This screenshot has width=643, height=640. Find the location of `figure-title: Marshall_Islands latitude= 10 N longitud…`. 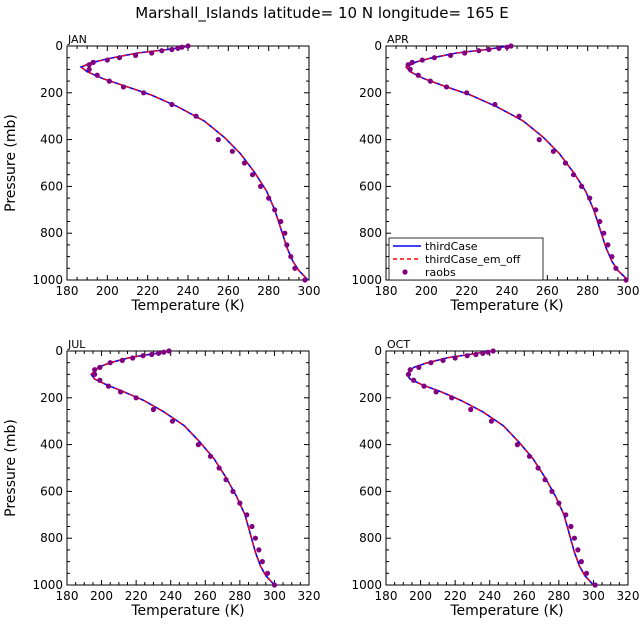

figure-title: Marshall_Islands latitude= 10 N longitud… is located at coordinates (321, 13).